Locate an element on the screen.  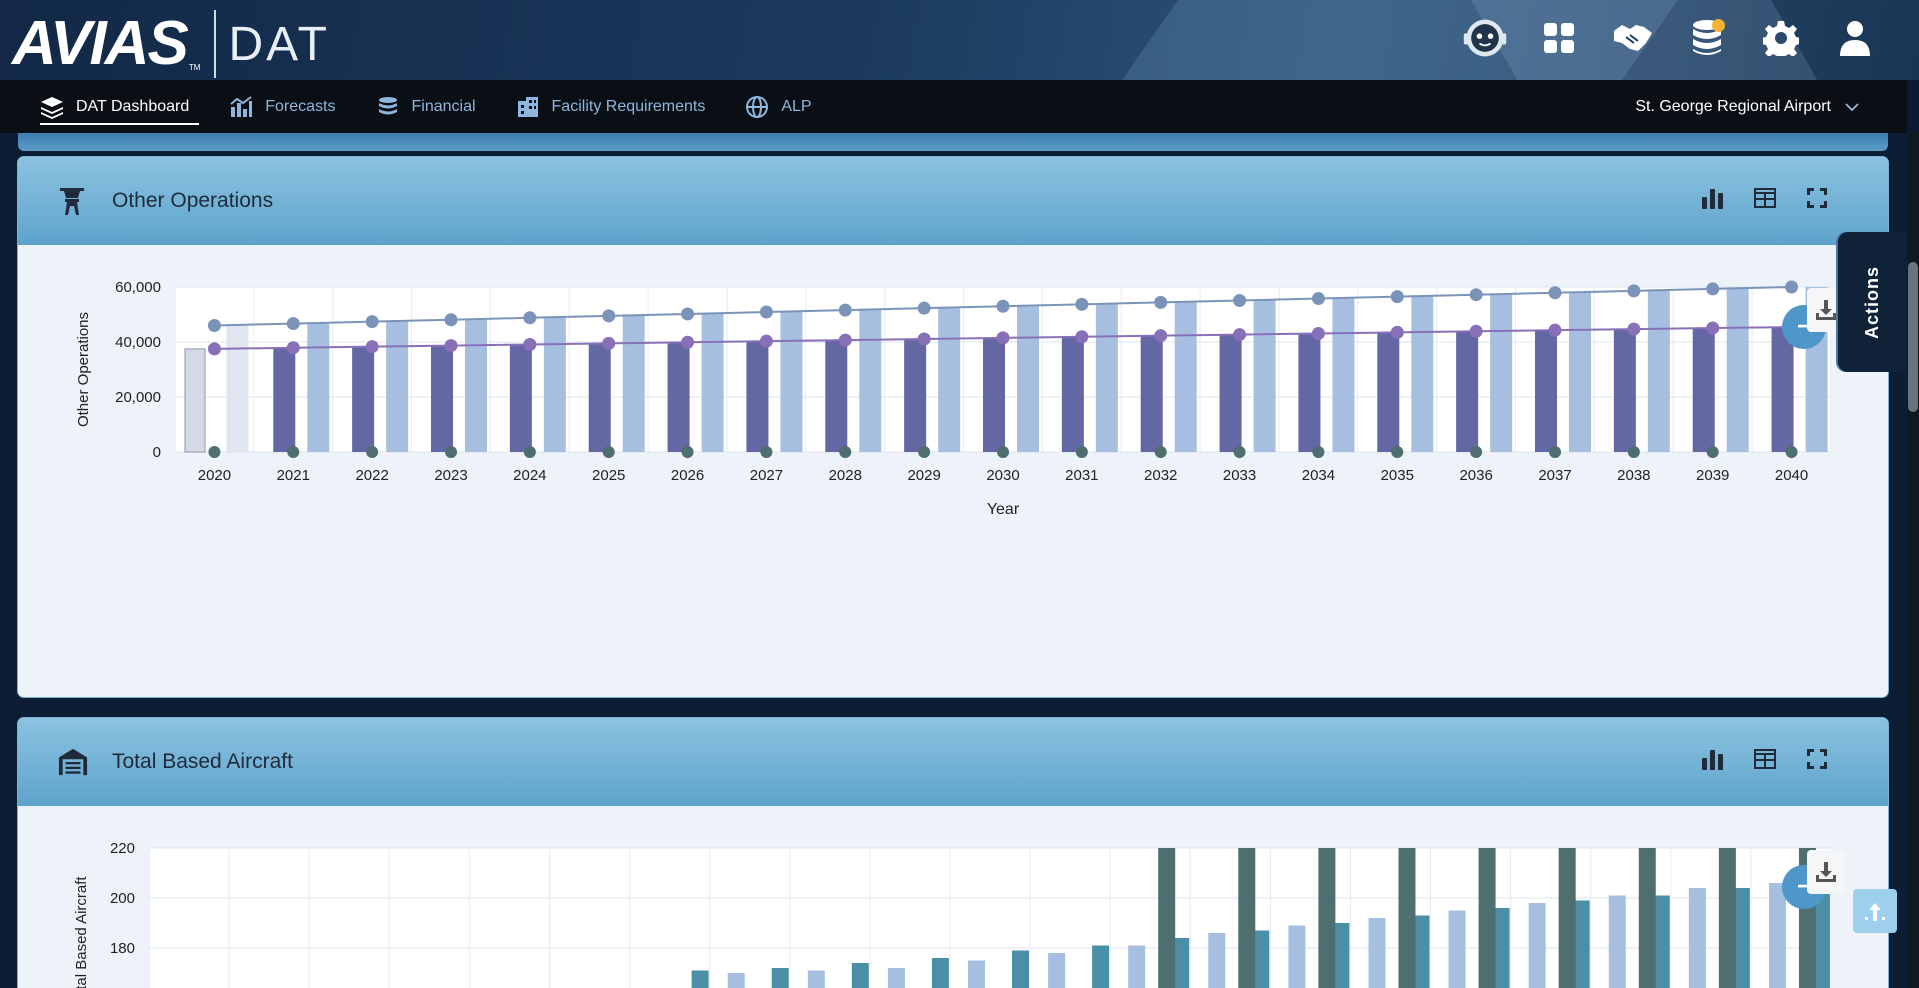
download-button is located at coordinates (1826, 872).